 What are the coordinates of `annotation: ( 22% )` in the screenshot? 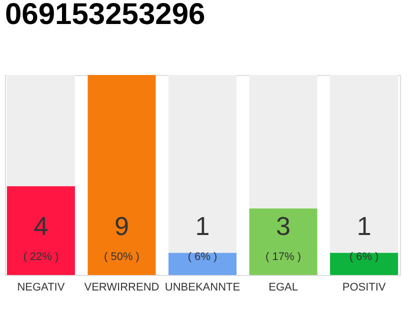 It's located at (41, 257).